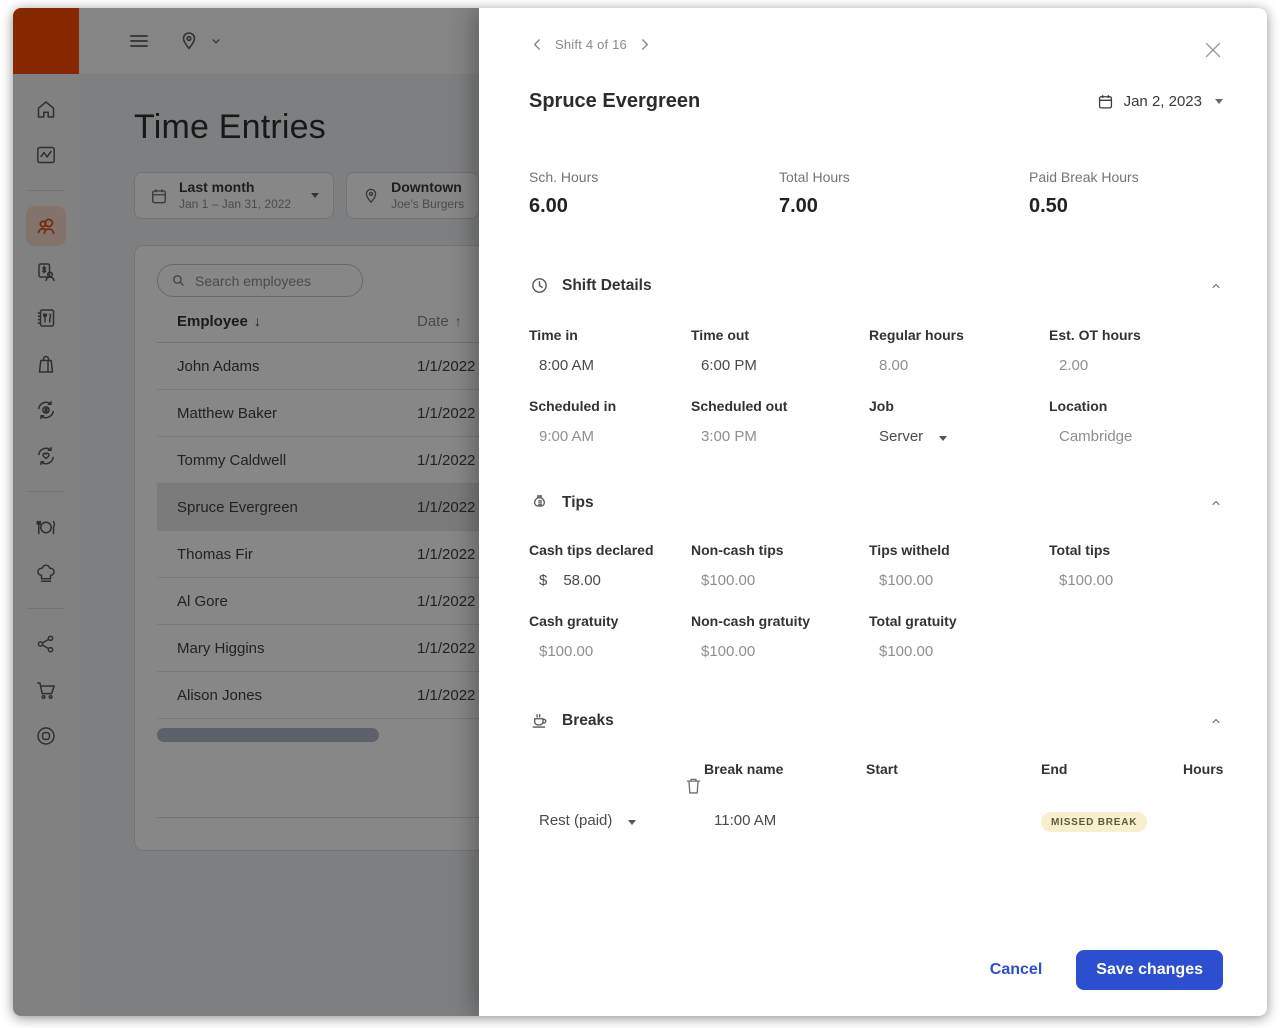 The image size is (1280, 1028). Describe the element at coordinates (139, 41) in the screenshot. I see `hamburger-menu-icon` at that location.